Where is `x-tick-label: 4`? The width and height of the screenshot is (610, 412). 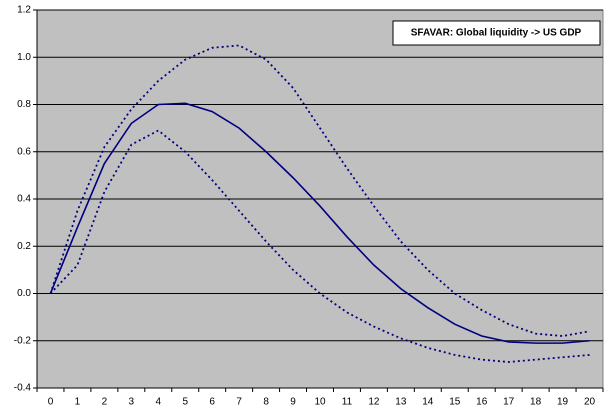 x-tick-label: 4 is located at coordinates (159, 402).